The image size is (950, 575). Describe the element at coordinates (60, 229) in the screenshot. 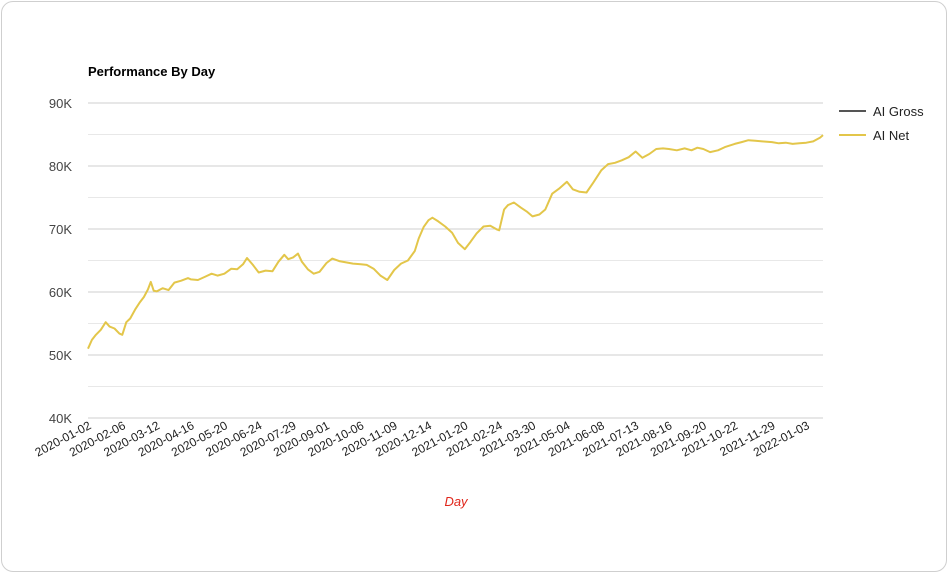

I see `y-tick-label: 70K` at that location.